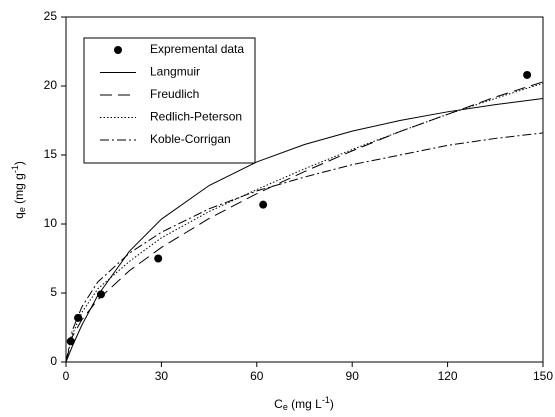  Describe the element at coordinates (51, 154) in the screenshot. I see `y-tick-label: 15` at that location.